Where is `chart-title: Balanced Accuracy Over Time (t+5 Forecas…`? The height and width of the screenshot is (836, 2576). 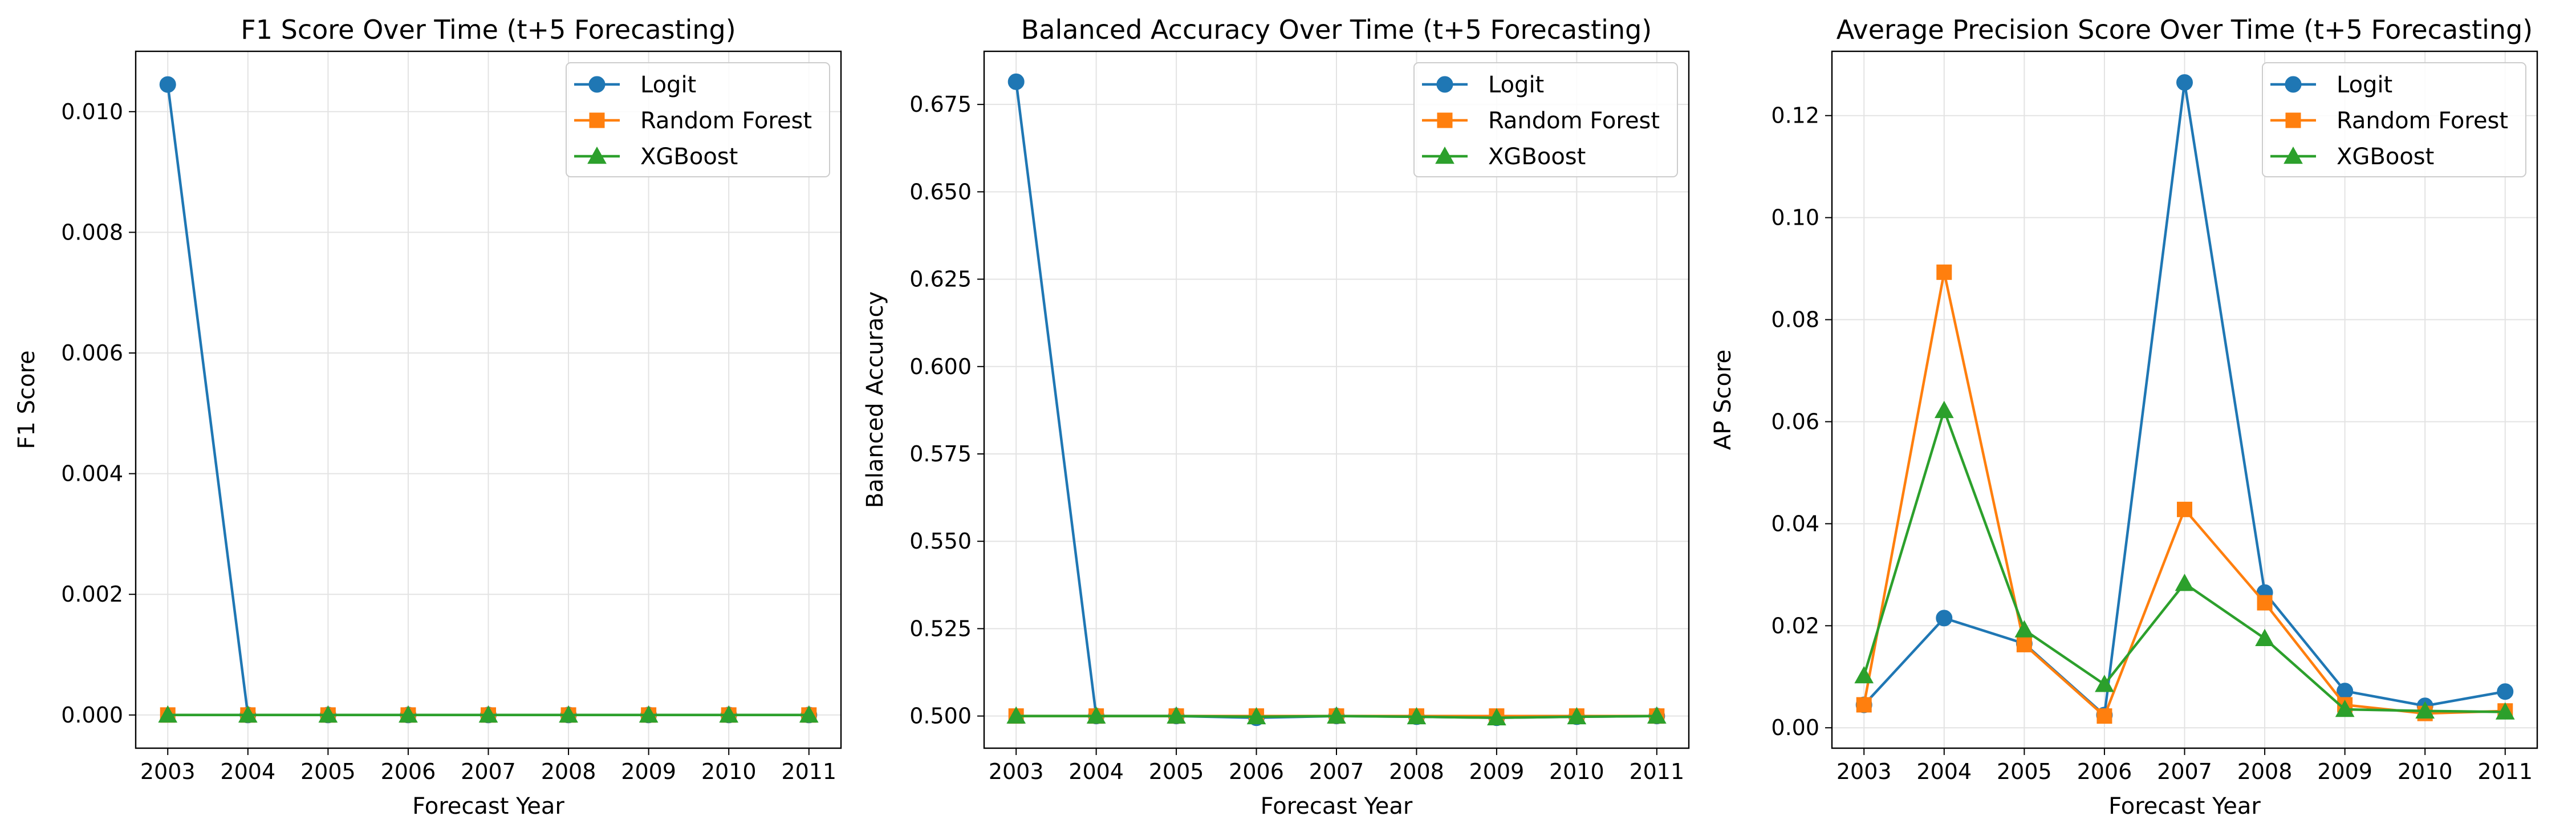 chart-title: Balanced Accuracy Over Time (t+5 Forecas… is located at coordinates (1336, 29).